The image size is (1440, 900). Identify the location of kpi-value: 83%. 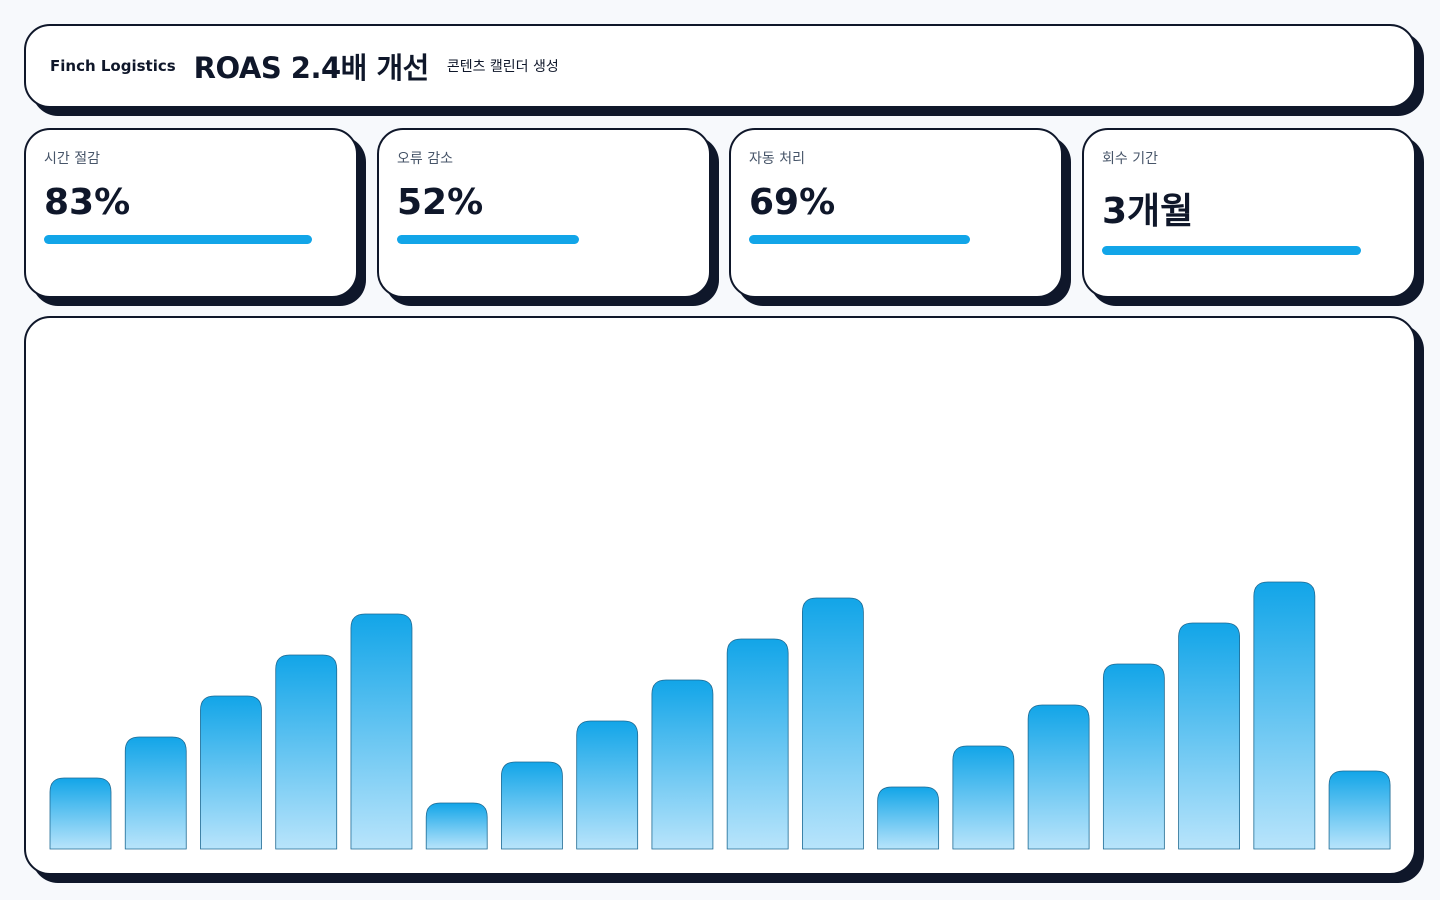
(87, 202).